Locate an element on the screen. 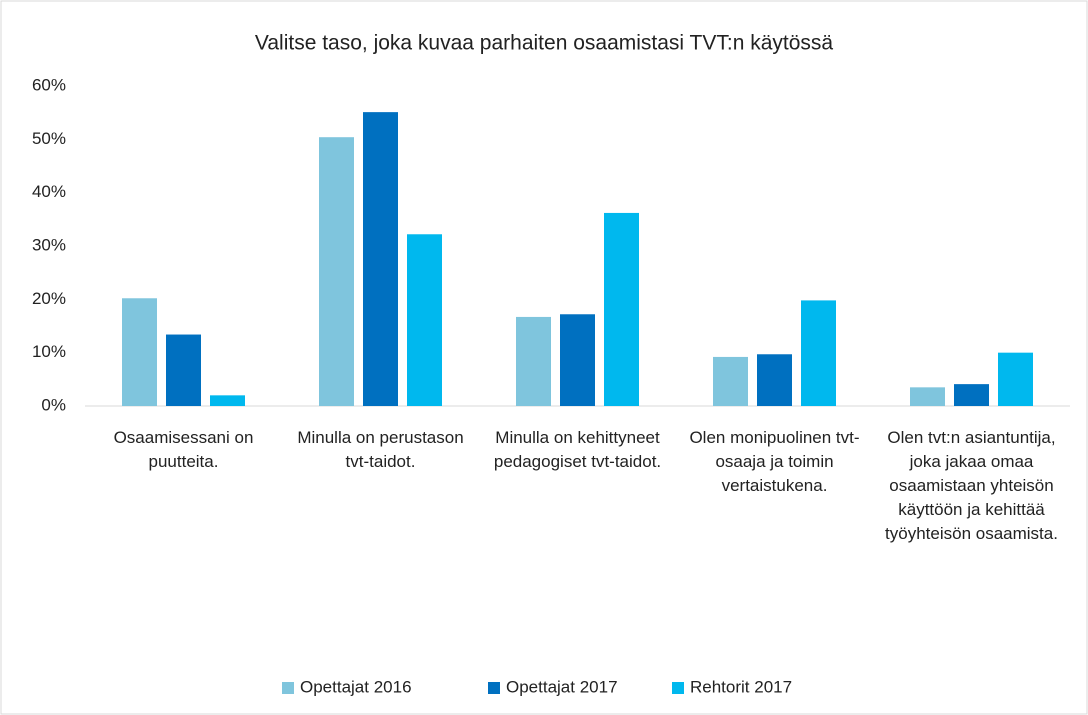 The image size is (1088, 715). x-tick-label: Minulla on perustason tvt-taidot. is located at coordinates (380, 449).